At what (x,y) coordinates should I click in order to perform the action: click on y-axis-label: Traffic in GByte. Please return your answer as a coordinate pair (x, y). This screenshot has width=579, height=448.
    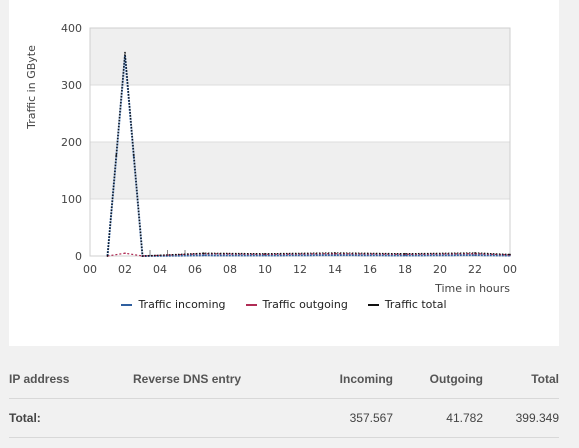
    Looking at the image, I should click on (31, 87).